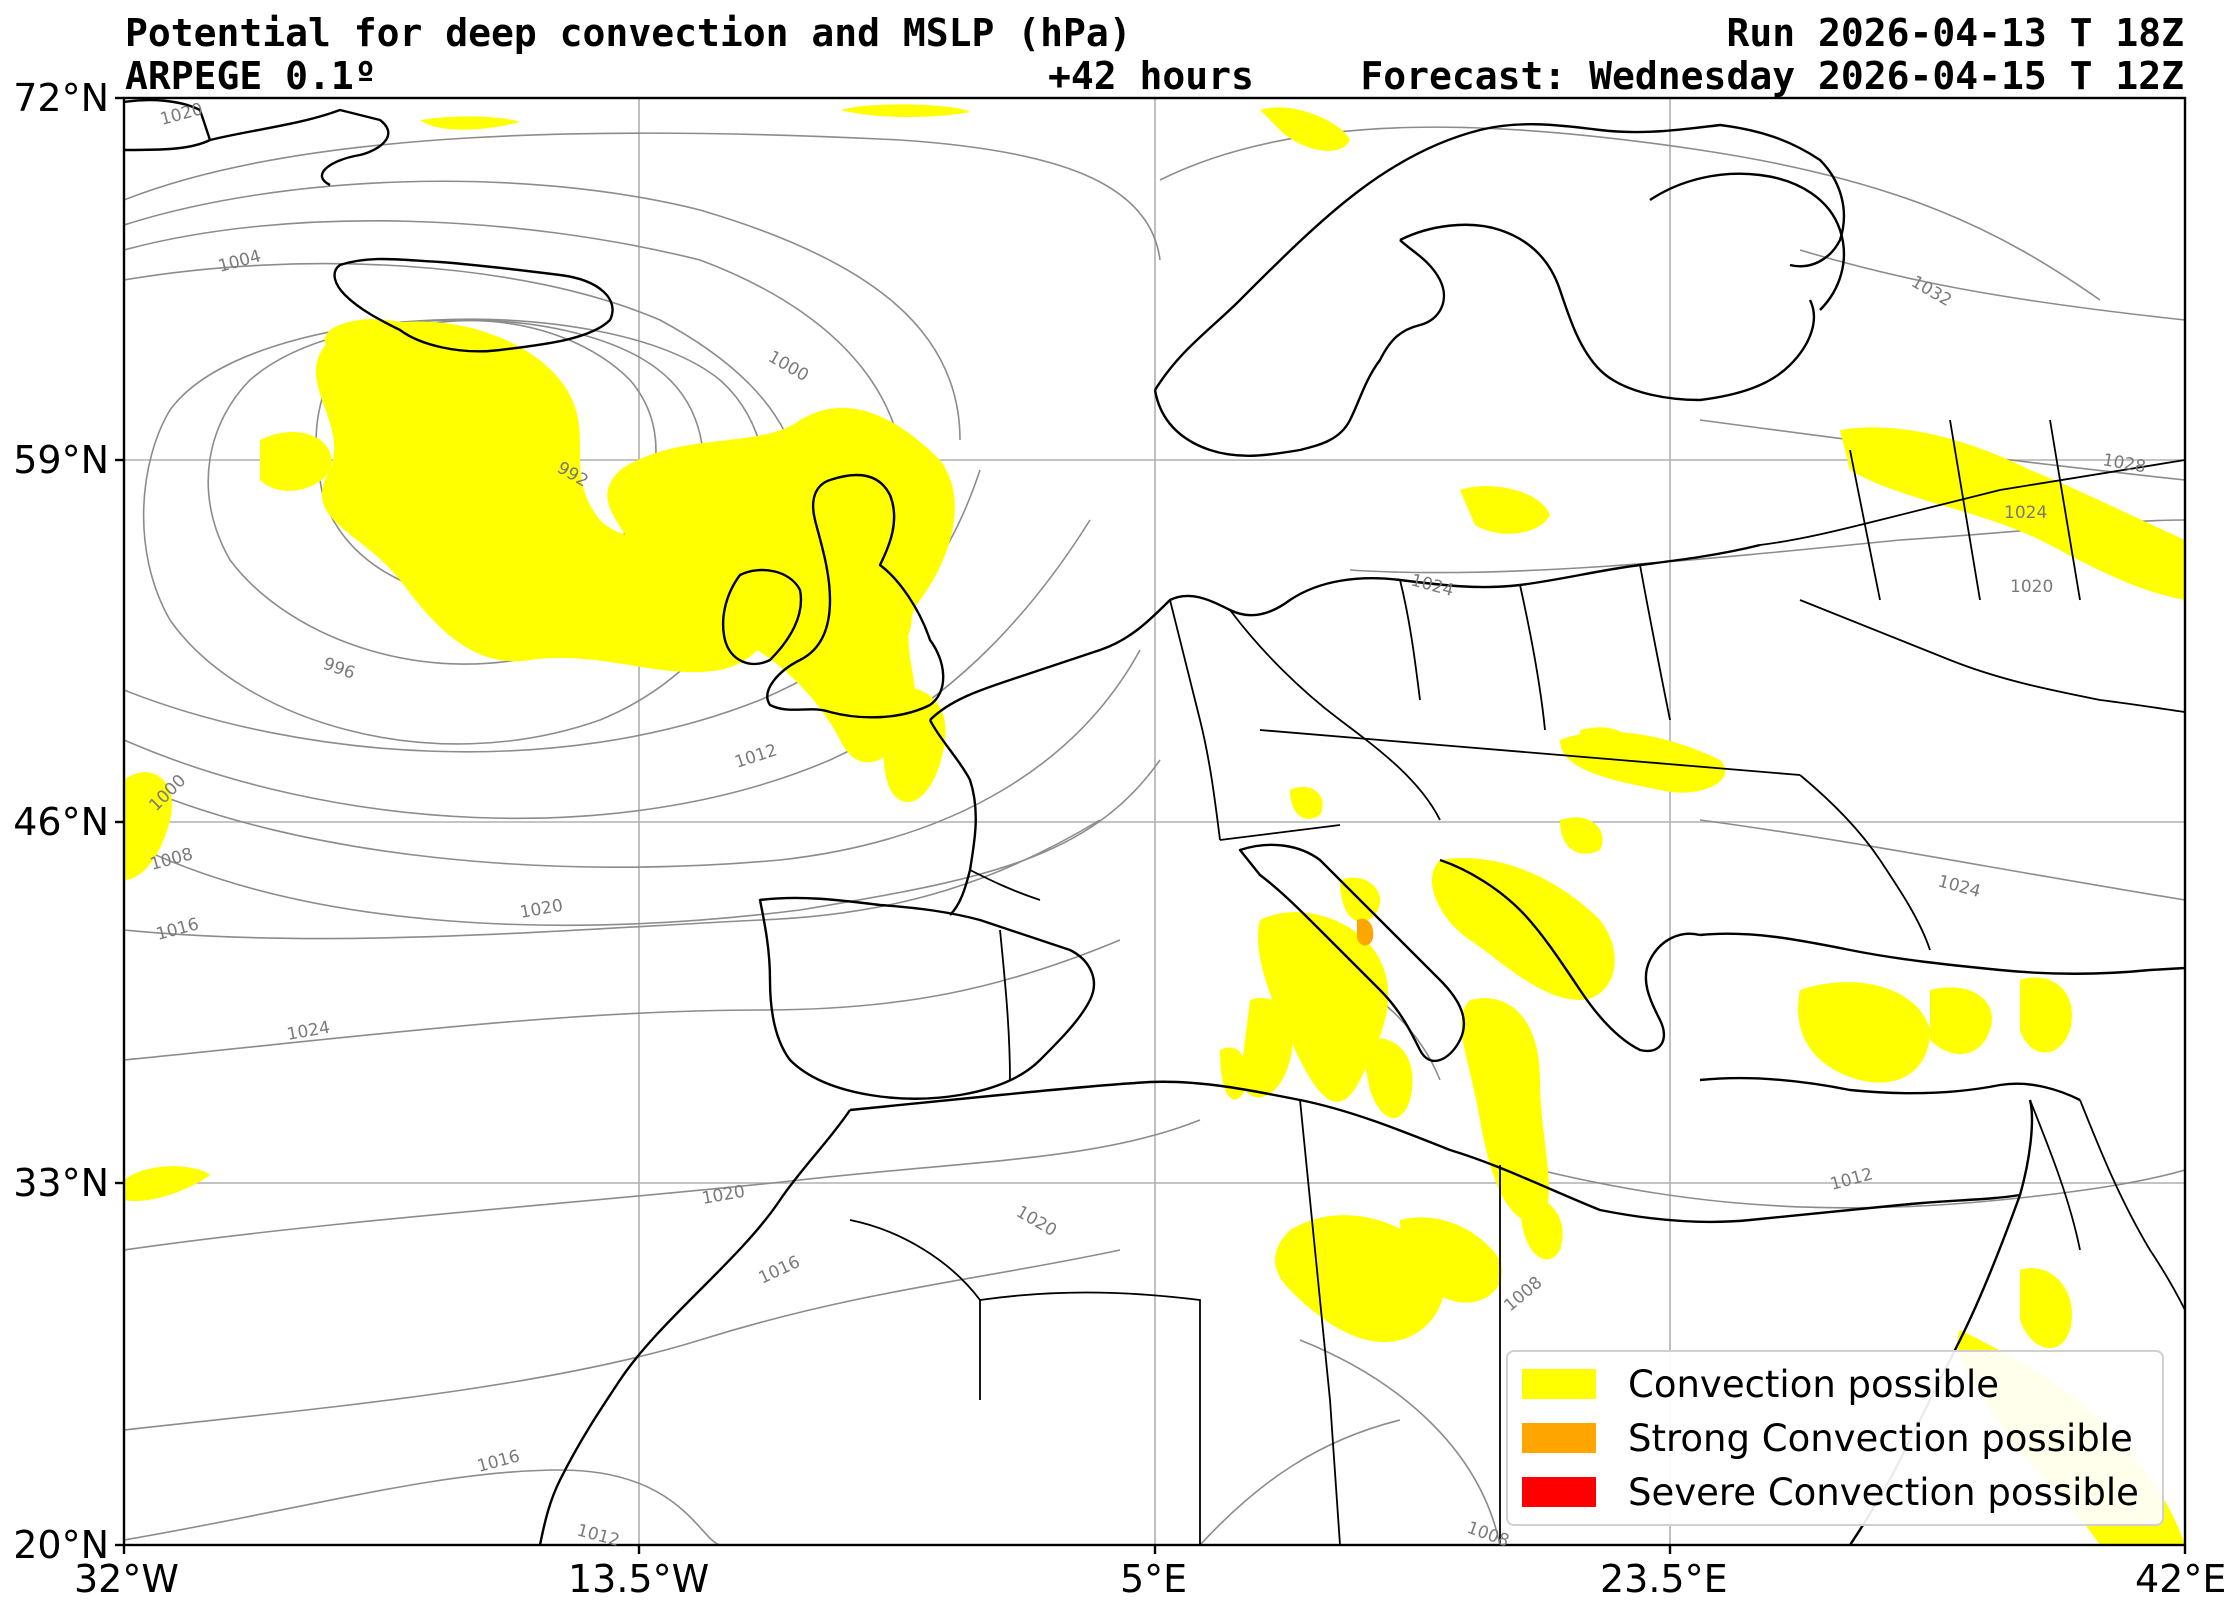 This screenshot has height=1604, width=2233. I want to click on legend-label: Convection possible, so click(1814, 1384).